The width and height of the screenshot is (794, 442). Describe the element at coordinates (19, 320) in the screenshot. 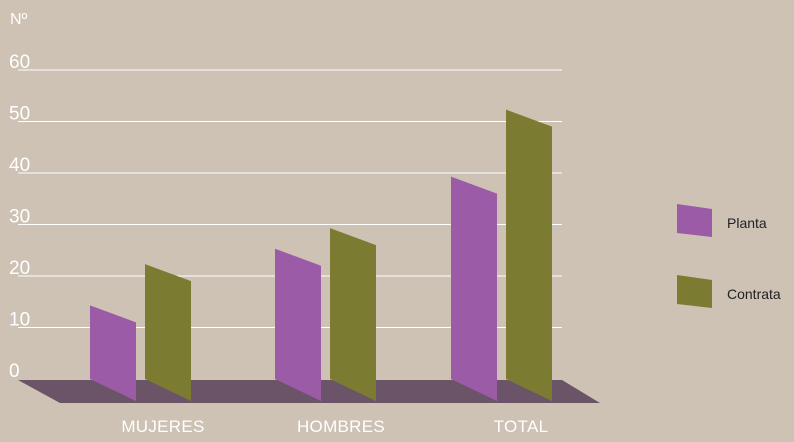

I see `y-tick-label: 10` at that location.